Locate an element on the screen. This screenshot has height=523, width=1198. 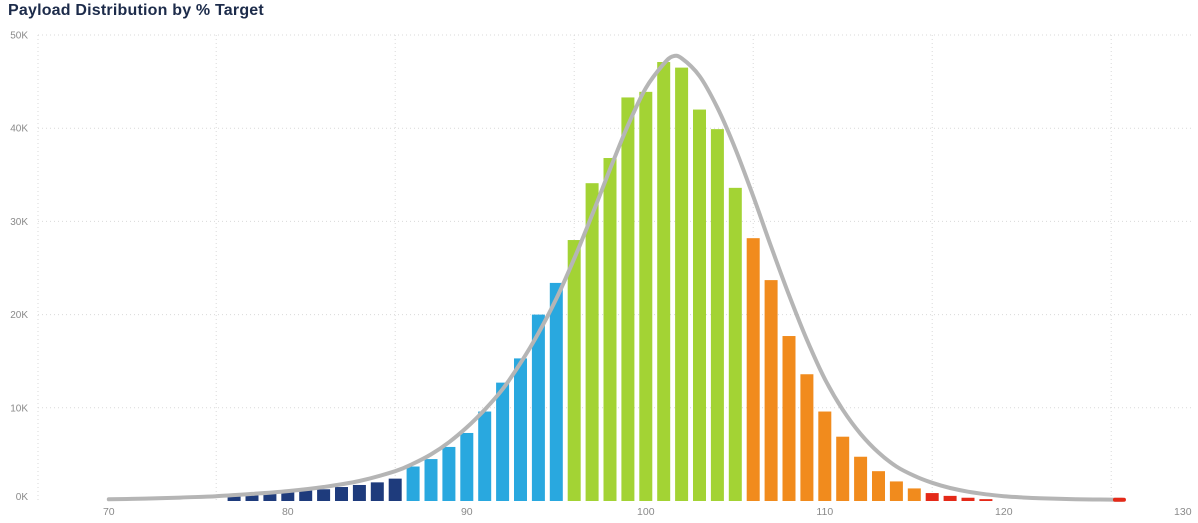
x-axis-label: 130 is located at coordinates (1183, 512).